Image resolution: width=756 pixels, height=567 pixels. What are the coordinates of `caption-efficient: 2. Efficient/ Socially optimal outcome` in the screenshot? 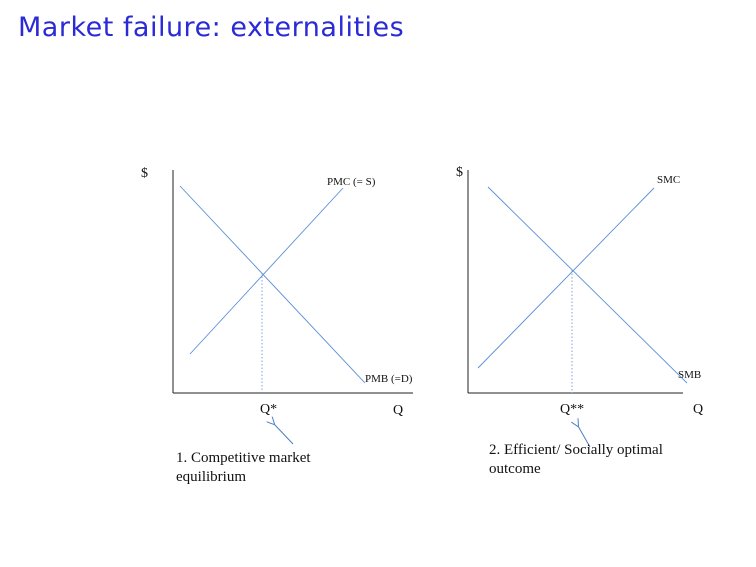 It's located at (576, 460).